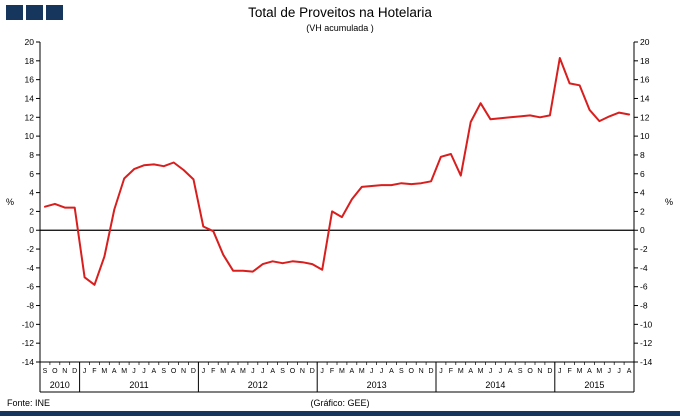 This screenshot has width=680, height=418. What do you see at coordinates (340, 403) in the screenshot?
I see `credit-note: (Gráfico: GEE)` at bounding box center [340, 403].